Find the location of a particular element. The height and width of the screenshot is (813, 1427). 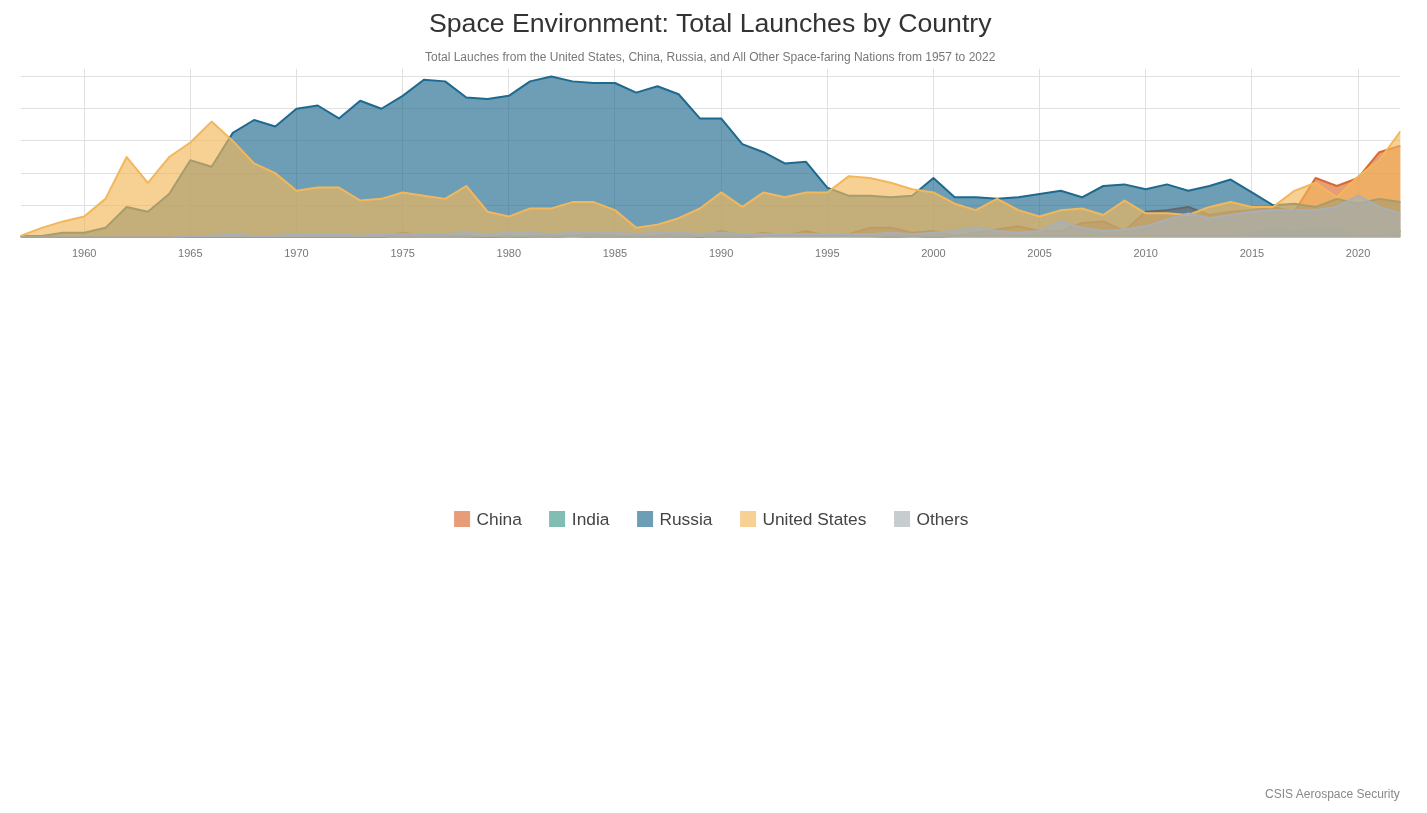

x-tick-label: 1995 is located at coordinates (827, 252).